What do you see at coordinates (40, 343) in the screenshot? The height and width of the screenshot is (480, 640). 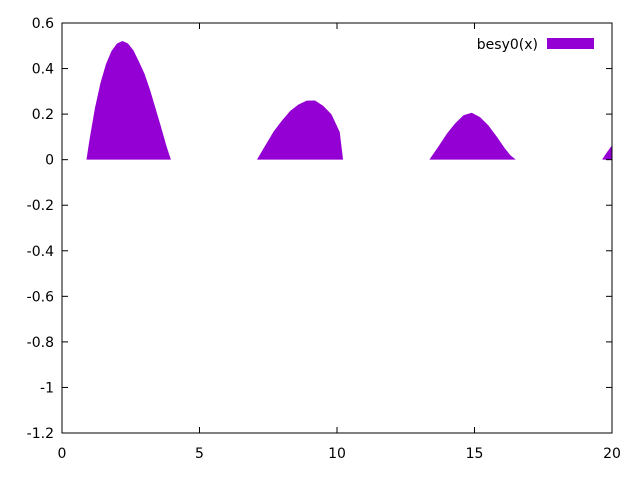 I see `y-tick-label: -0.8` at bounding box center [40, 343].